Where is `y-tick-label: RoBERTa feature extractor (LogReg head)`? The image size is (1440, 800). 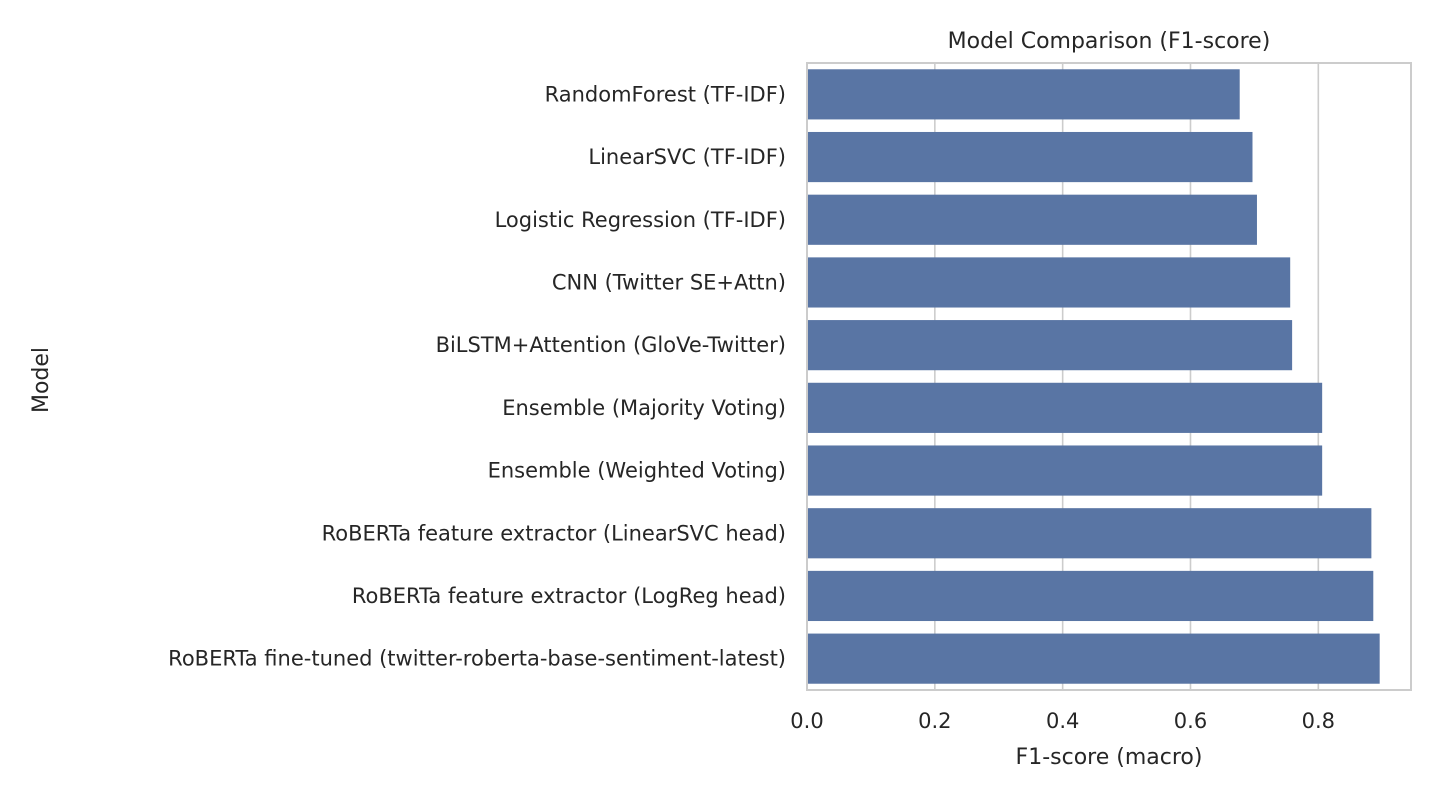
y-tick-label: RoBERTa feature extractor (LogReg head) is located at coordinates (569, 596).